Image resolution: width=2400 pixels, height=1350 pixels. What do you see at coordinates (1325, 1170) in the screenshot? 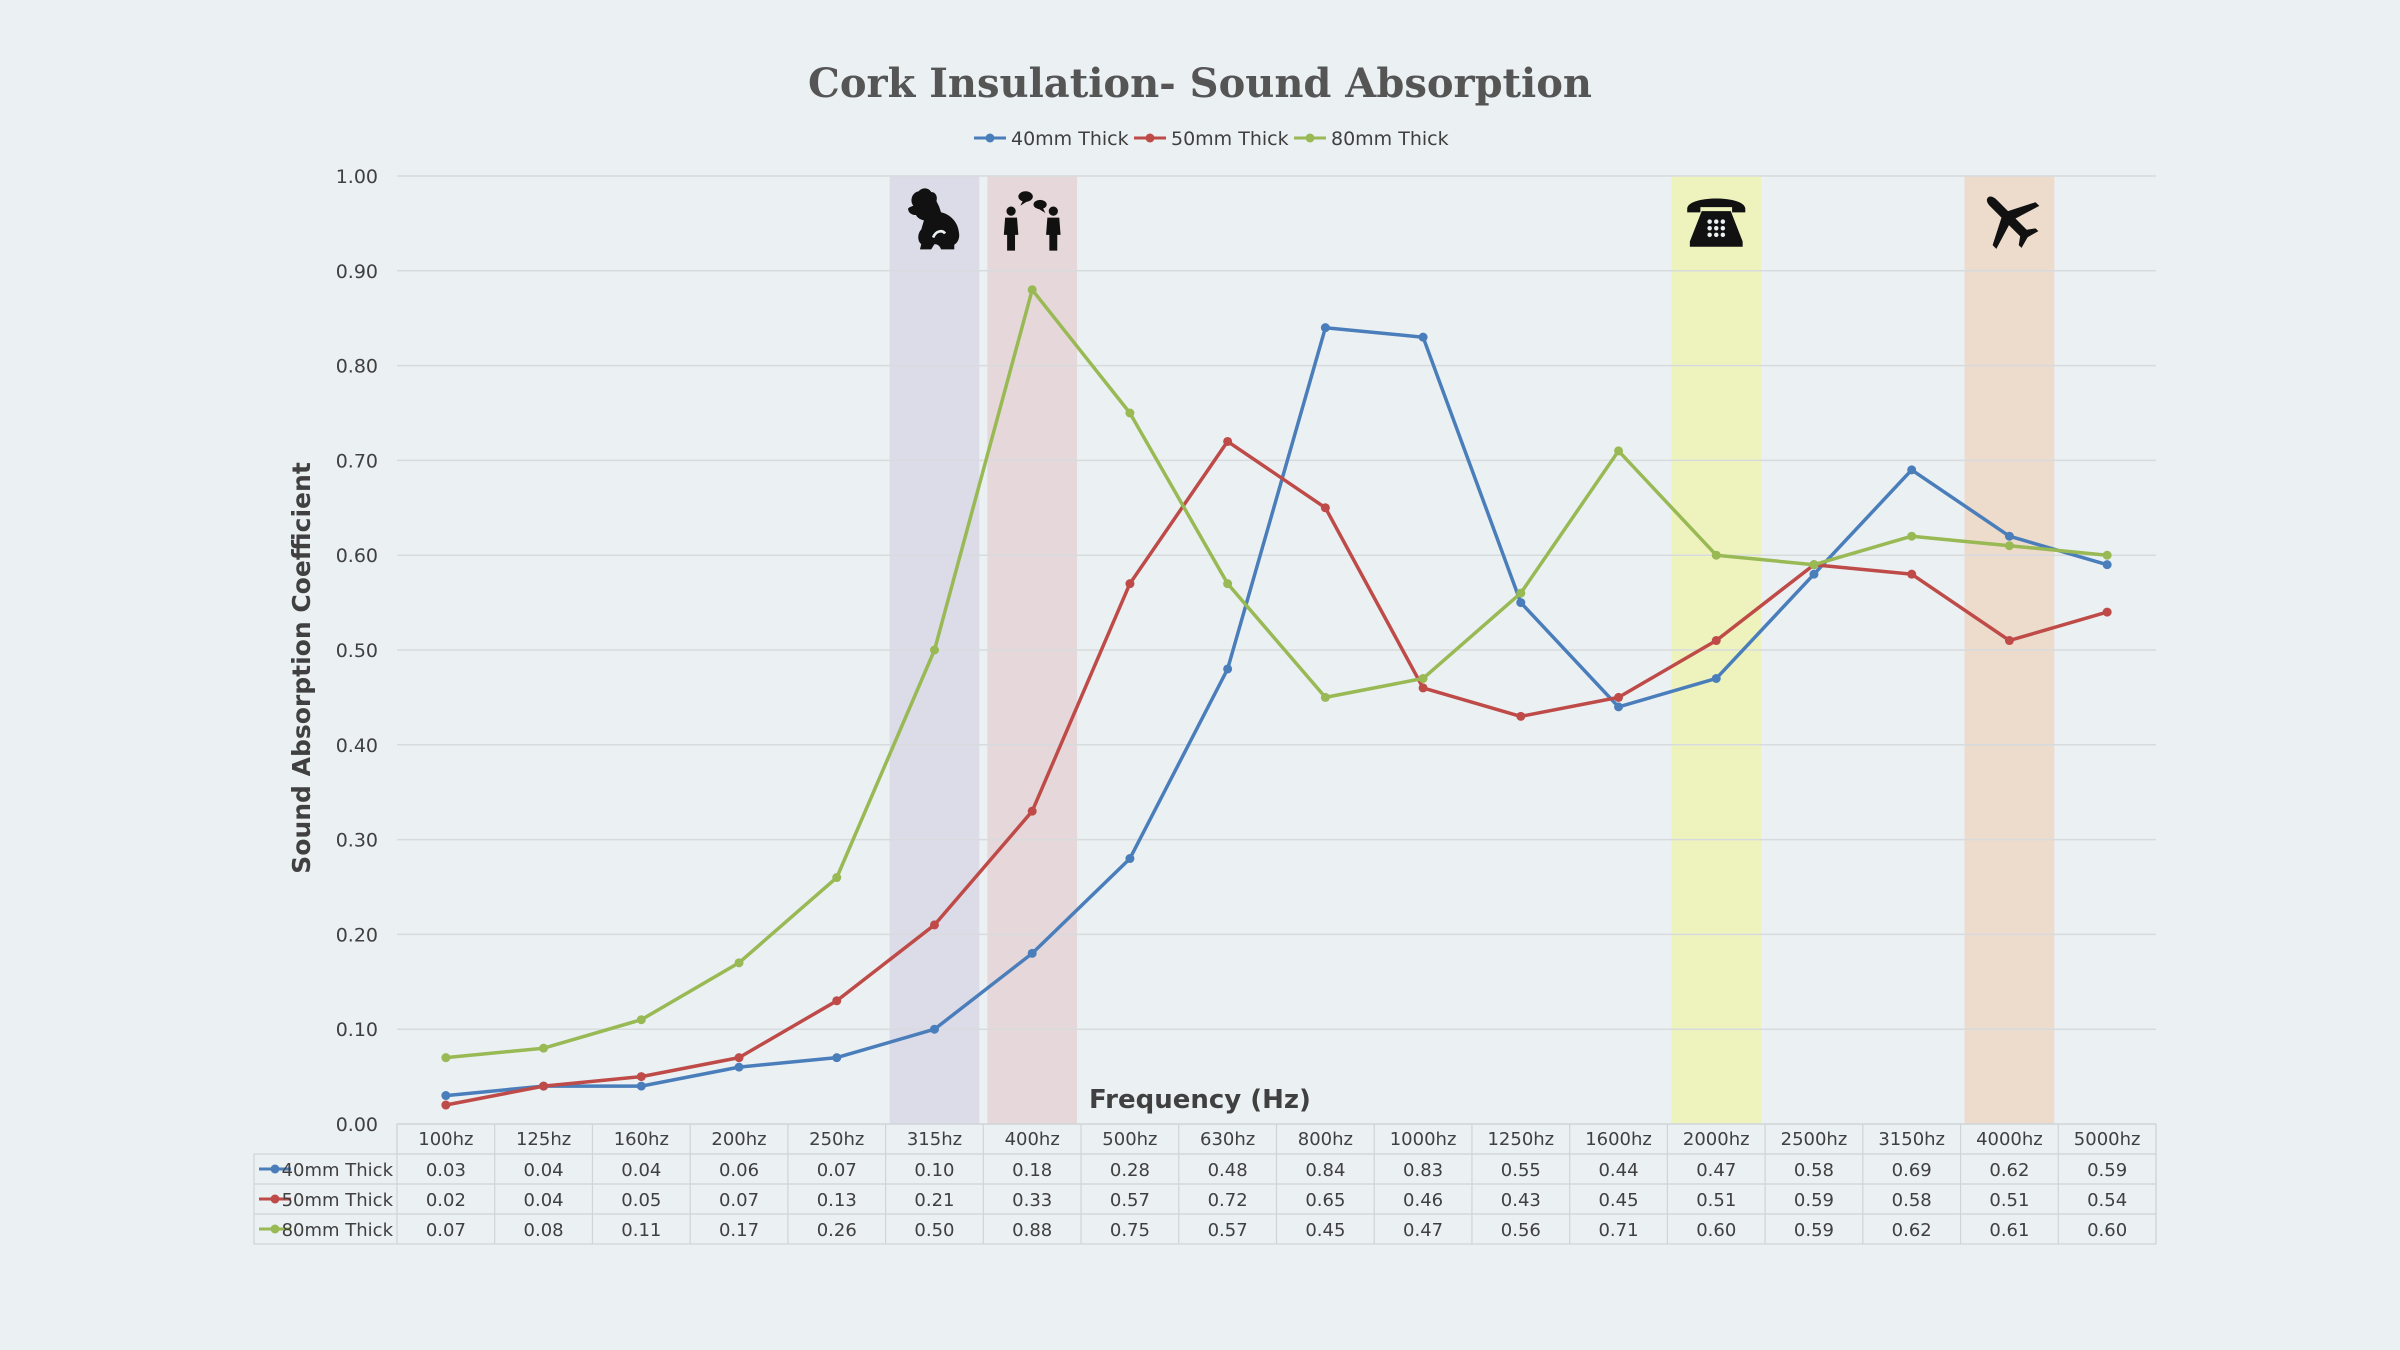
I see `data-label: 0.84` at bounding box center [1325, 1170].